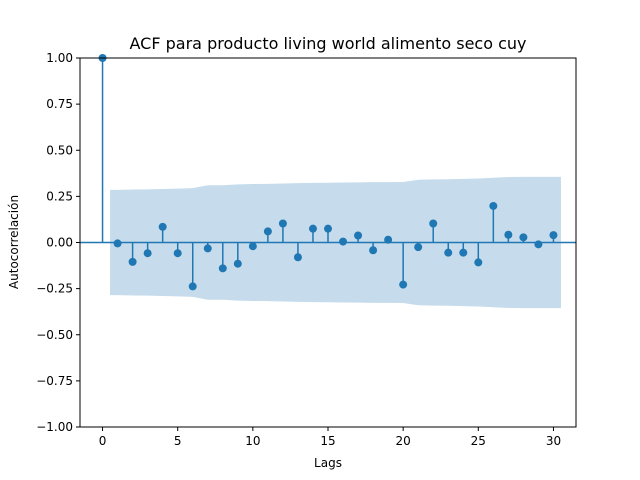 The image size is (640, 480). I want to click on x-tick-label: 25, so click(478, 441).